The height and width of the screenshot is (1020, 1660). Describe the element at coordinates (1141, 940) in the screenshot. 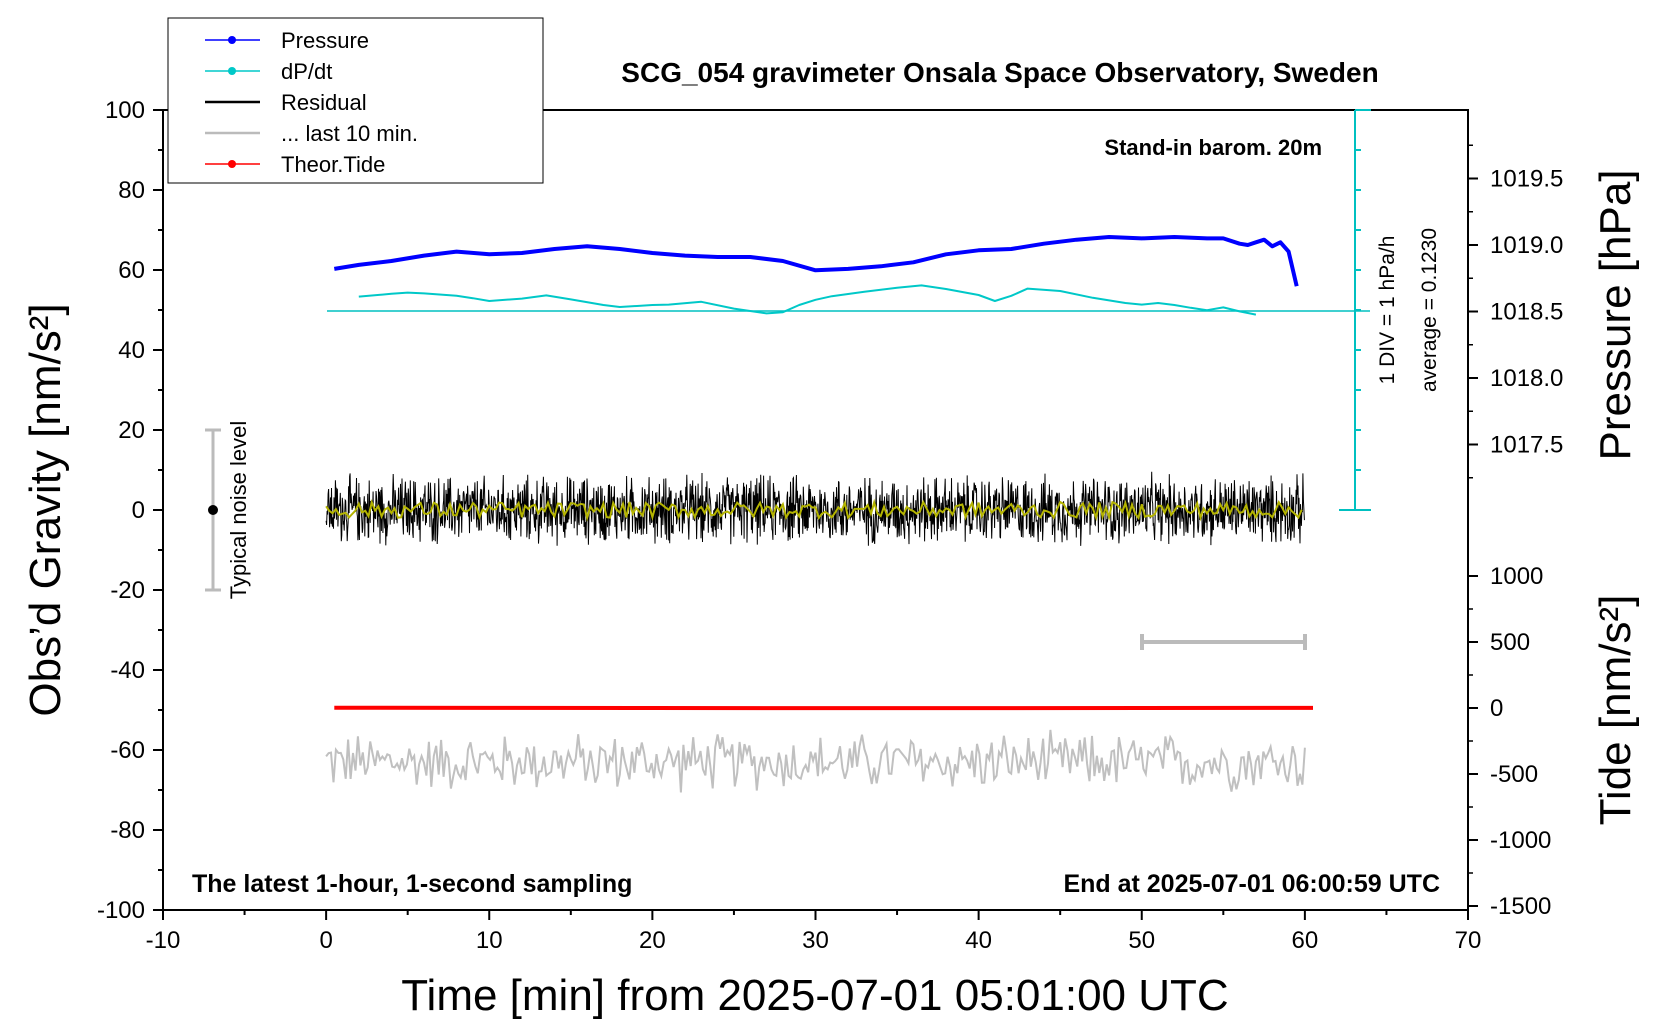

I see `x-tick-label: 50` at that location.